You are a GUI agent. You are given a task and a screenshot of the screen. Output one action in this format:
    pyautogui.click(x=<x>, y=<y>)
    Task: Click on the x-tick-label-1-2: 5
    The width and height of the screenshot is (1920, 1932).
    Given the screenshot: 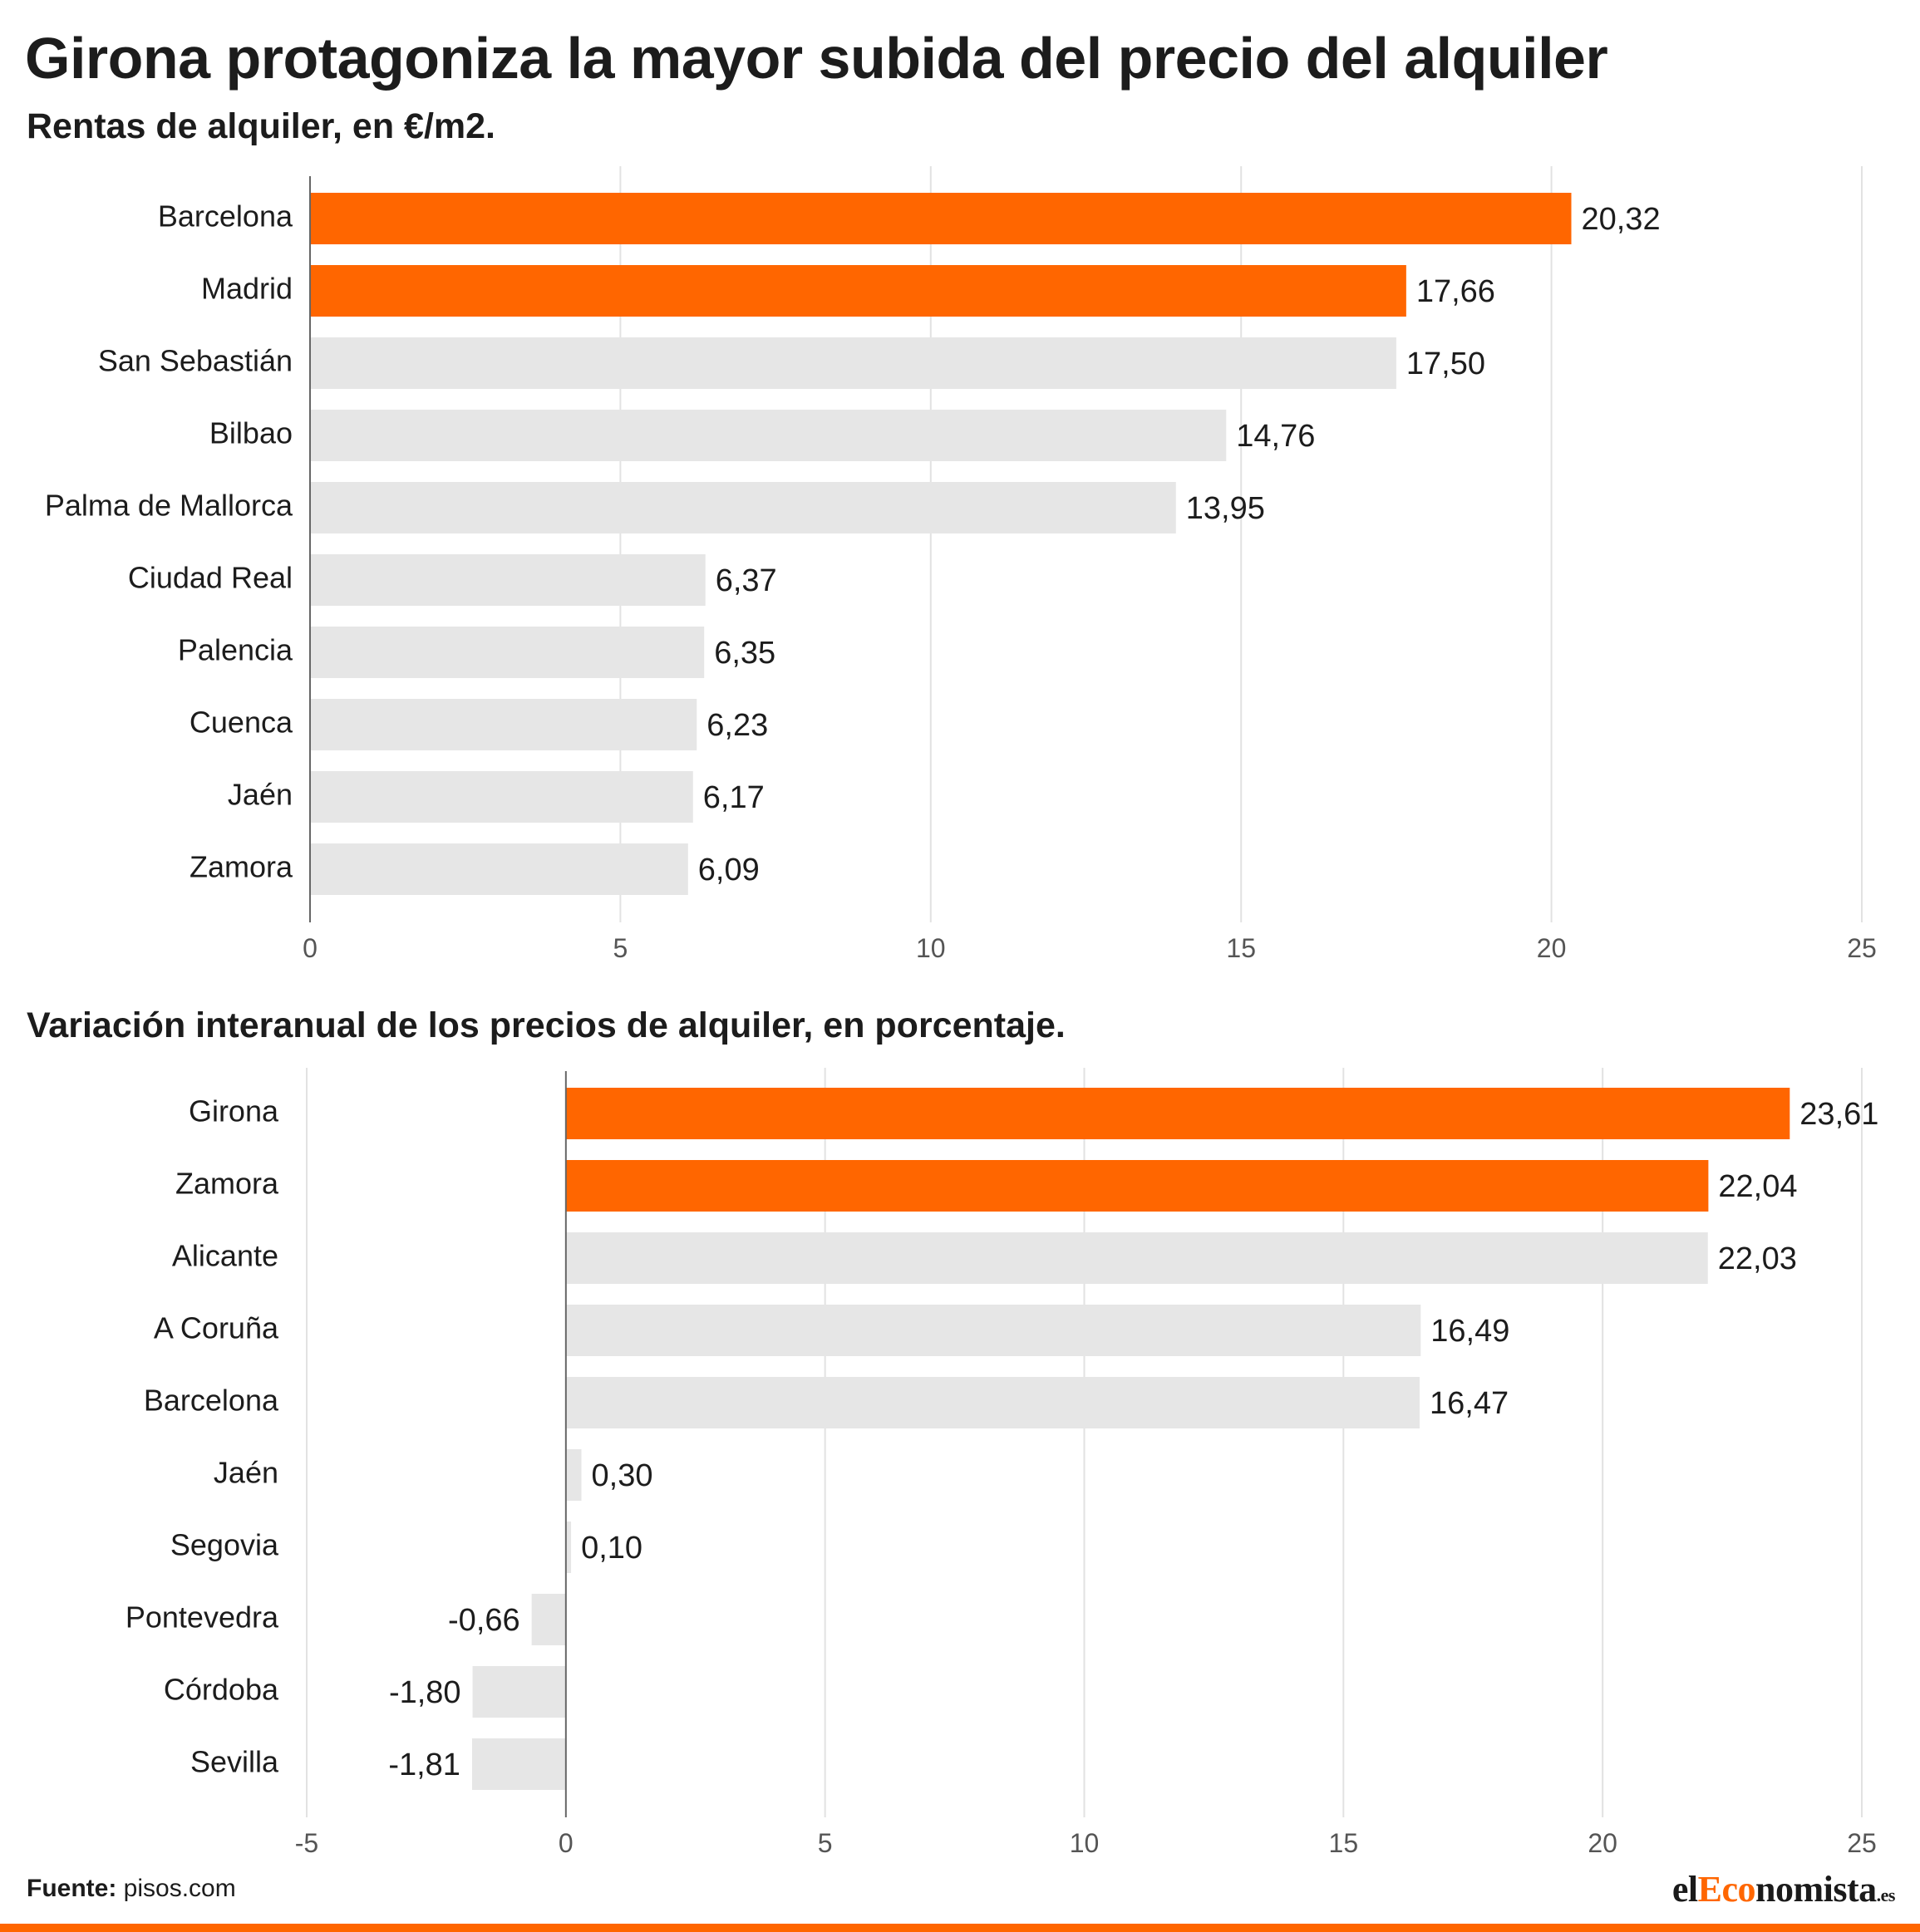 What is the action you would take?
    pyautogui.click(x=825, y=1843)
    